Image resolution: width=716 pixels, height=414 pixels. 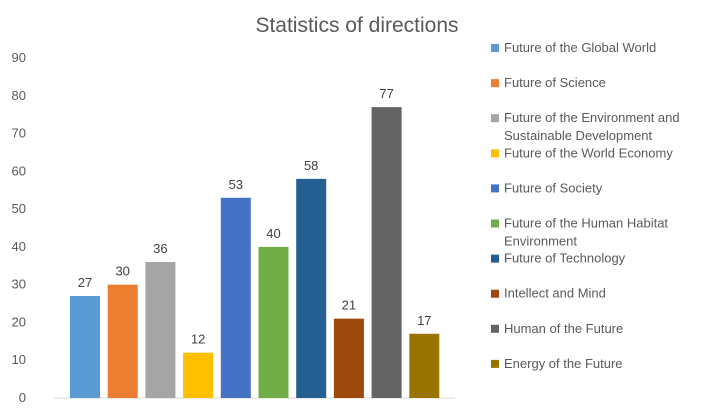 I want to click on data-label: 12, so click(x=198, y=339).